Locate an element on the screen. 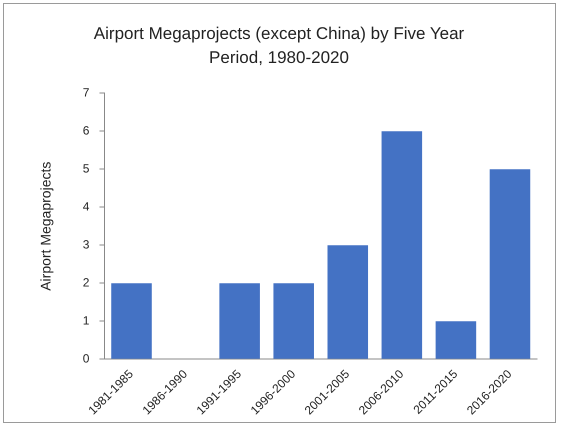 The height and width of the screenshot is (428, 561). y-axis-title: Airport Megaprojects is located at coordinates (45, 226).